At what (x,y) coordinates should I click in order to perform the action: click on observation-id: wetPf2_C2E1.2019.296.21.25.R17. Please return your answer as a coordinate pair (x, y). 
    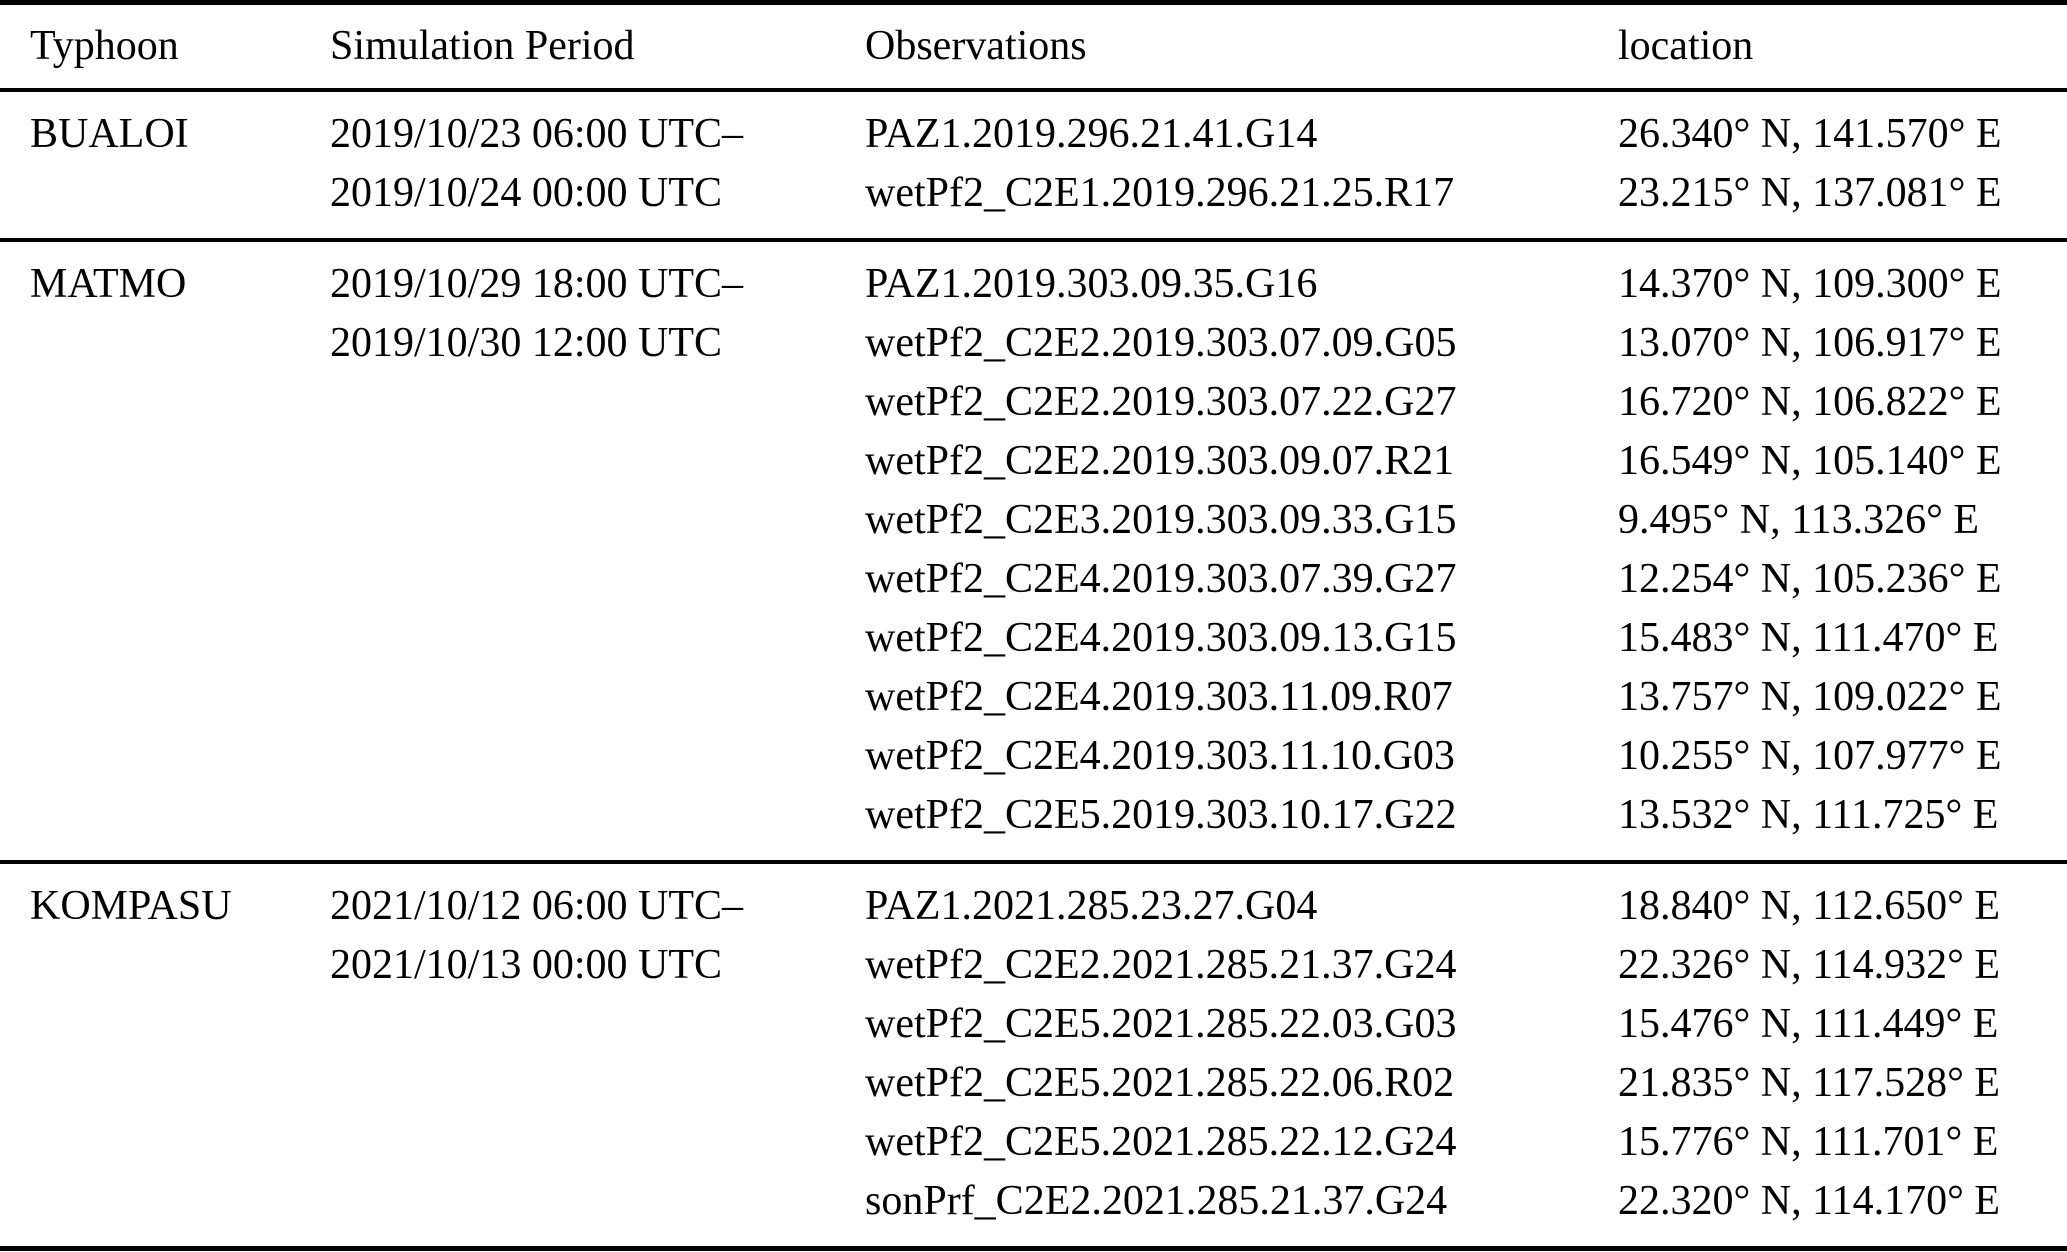
    Looking at the image, I should click on (1160, 193).